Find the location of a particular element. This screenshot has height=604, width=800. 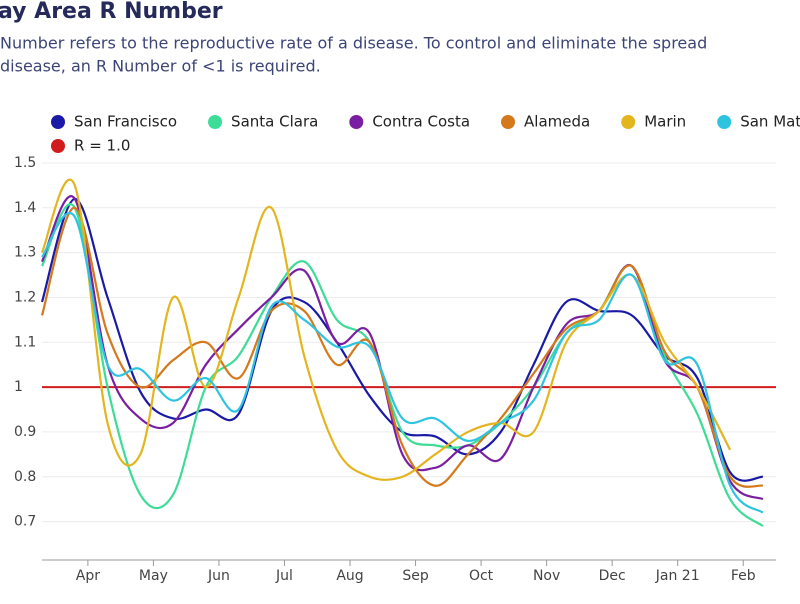

legend-label: San Mateo is located at coordinates (770, 122).